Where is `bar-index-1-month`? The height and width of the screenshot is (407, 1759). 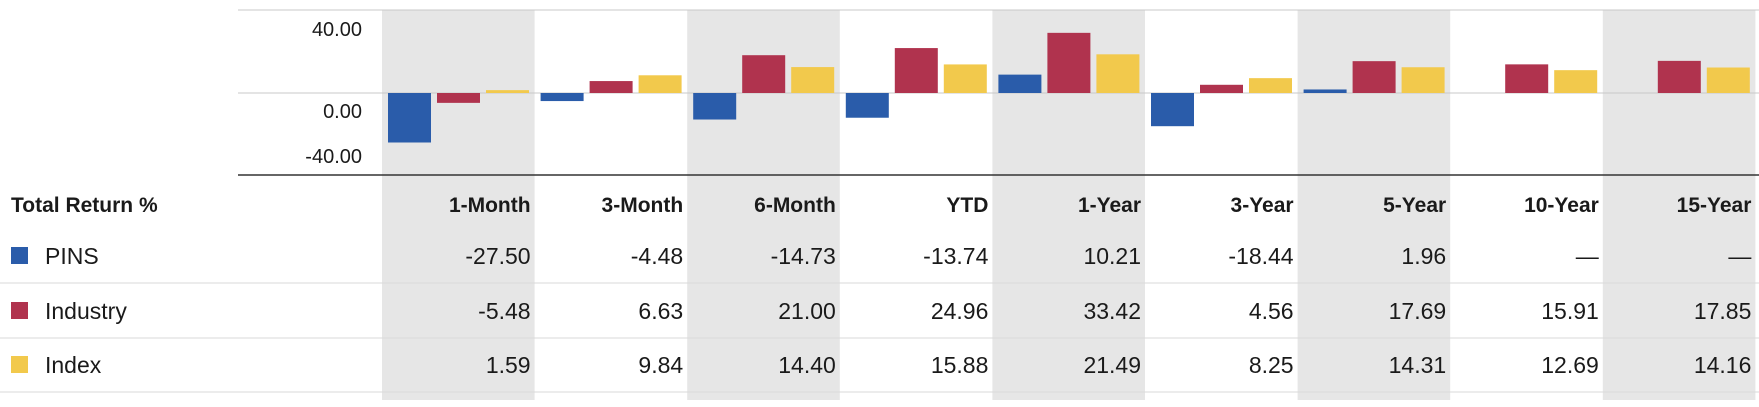 bar-index-1-month is located at coordinates (507, 91).